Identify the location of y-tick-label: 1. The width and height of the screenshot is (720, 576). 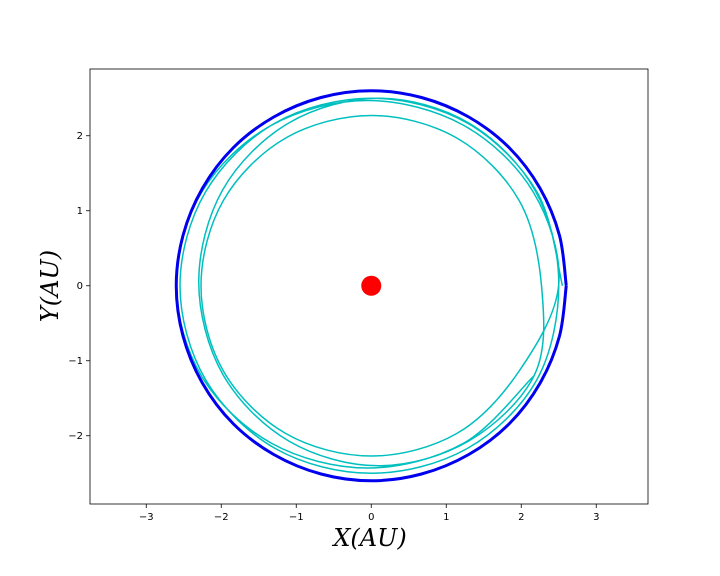
(80, 211).